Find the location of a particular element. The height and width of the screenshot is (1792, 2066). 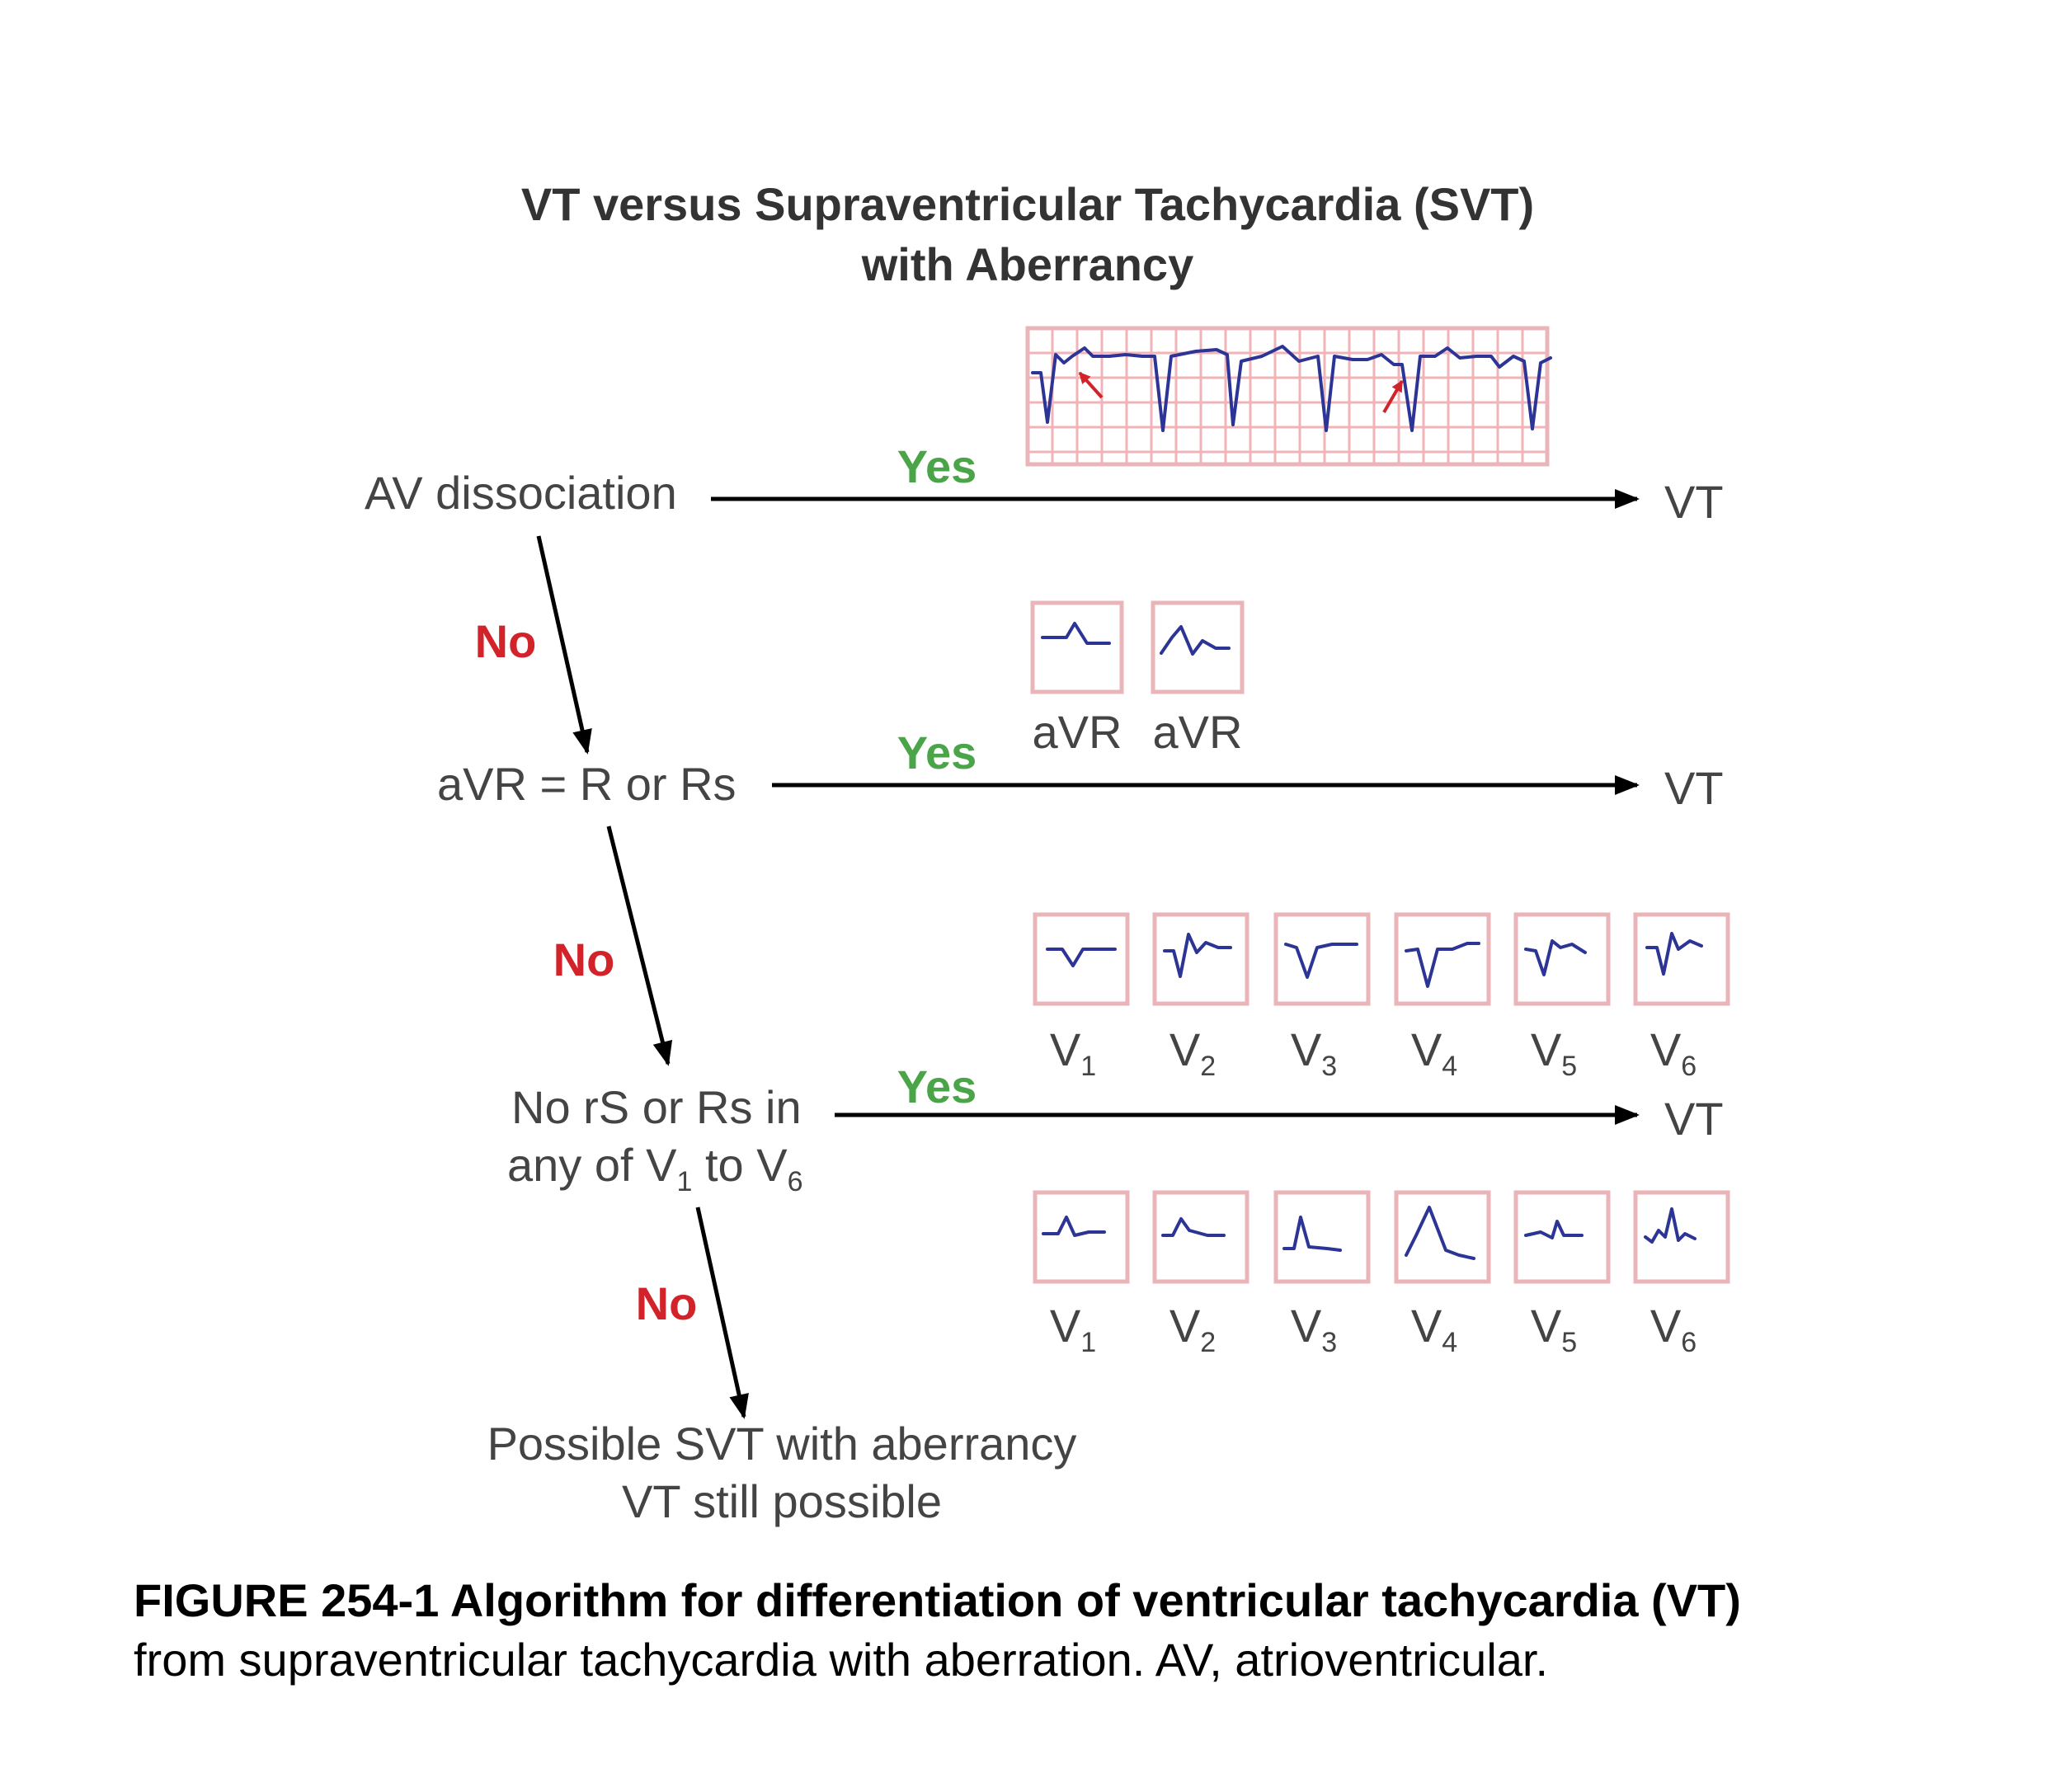

yes-label-precordial: Yes is located at coordinates (937, 1087).